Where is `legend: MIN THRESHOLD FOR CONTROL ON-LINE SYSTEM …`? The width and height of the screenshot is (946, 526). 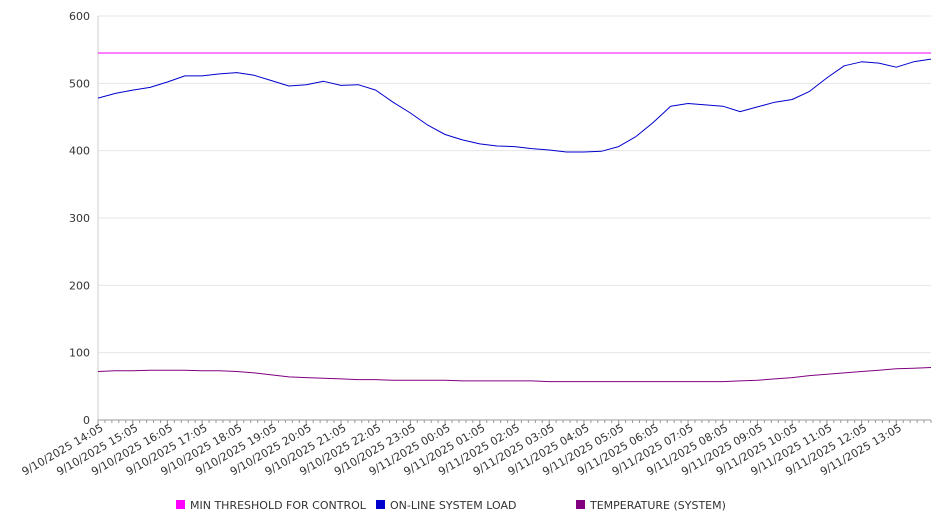 legend: MIN THRESHOLD FOR CONTROL ON-LINE SYSTEM … is located at coordinates (451, 505).